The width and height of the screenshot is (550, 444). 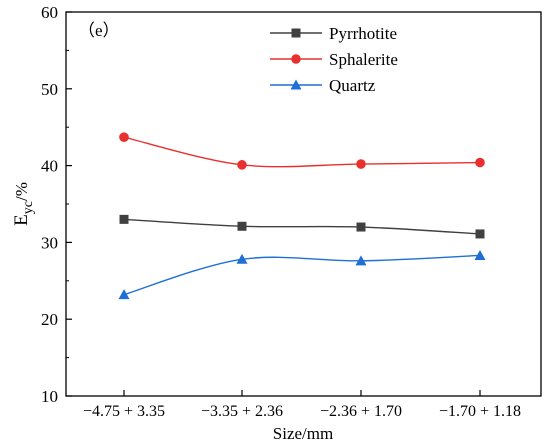 I want to click on y-axis-label-main: E, so click(x=21, y=220).